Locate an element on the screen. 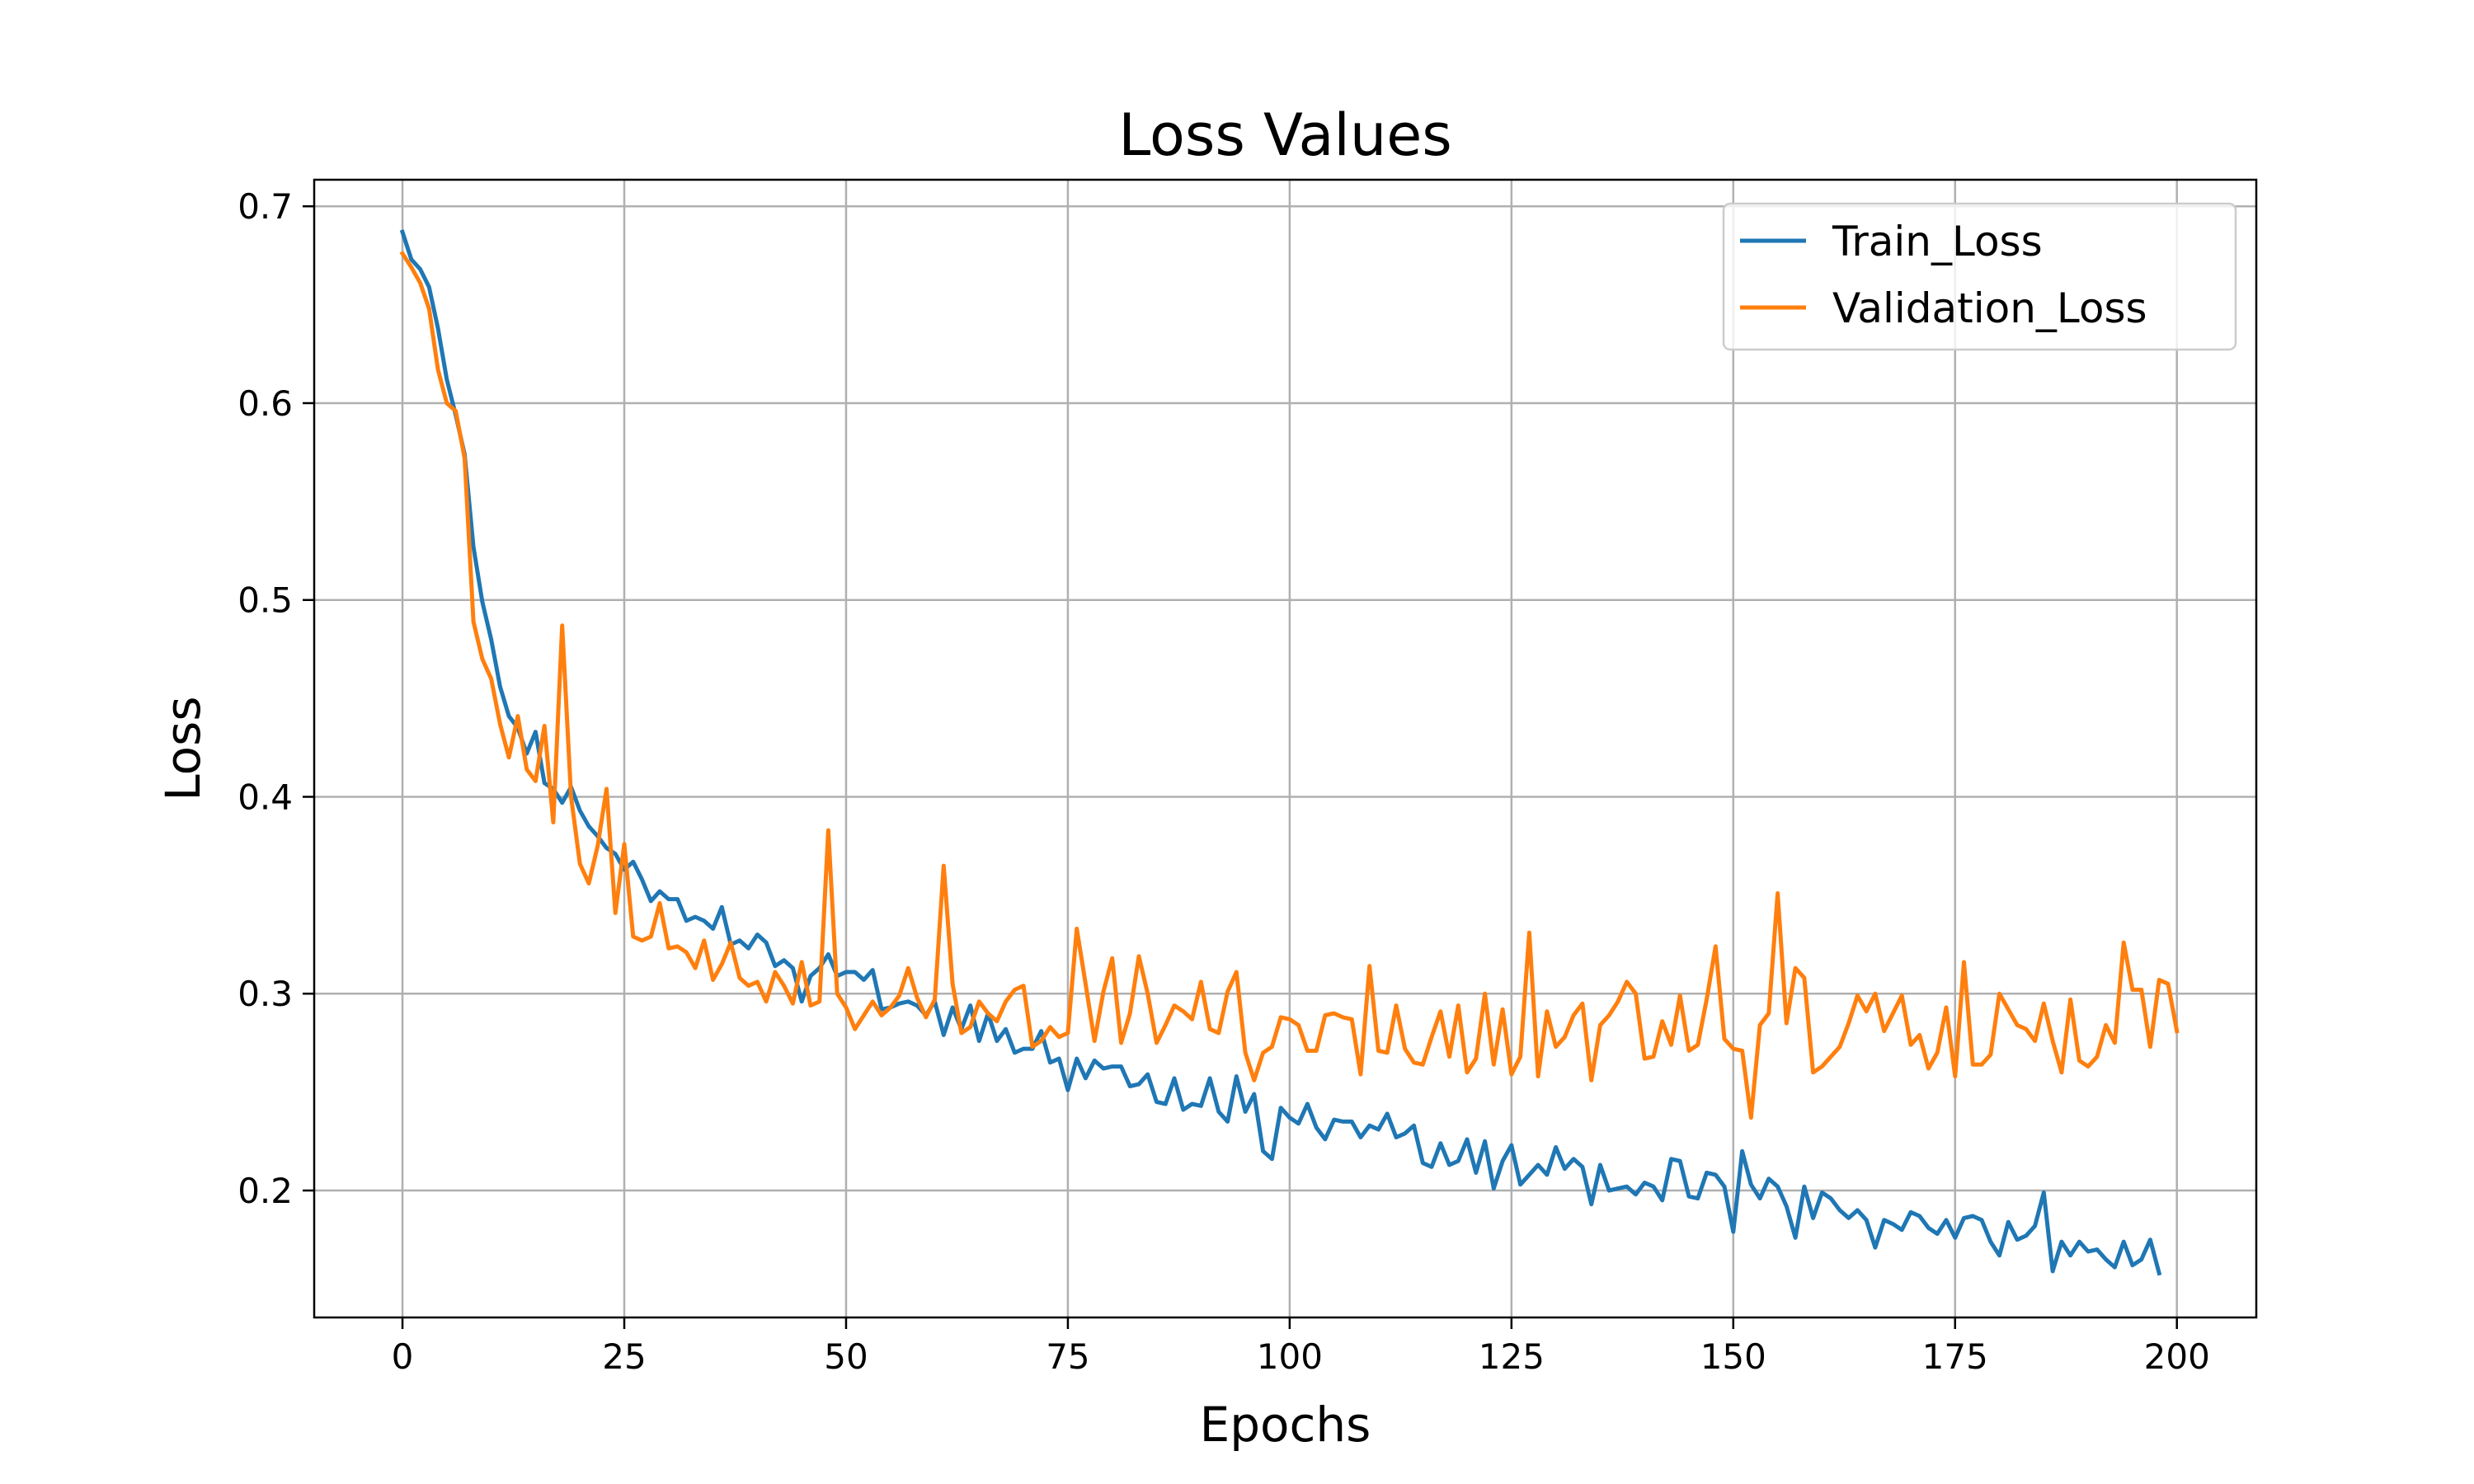 The image size is (2474, 1484). x-tick-label: 125 is located at coordinates (1512, 1356).